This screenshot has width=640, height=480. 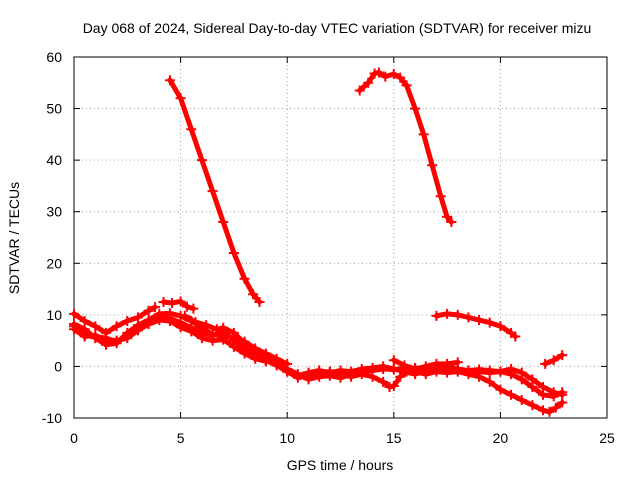 I want to click on y-tick-label: 20, so click(x=54, y=263).